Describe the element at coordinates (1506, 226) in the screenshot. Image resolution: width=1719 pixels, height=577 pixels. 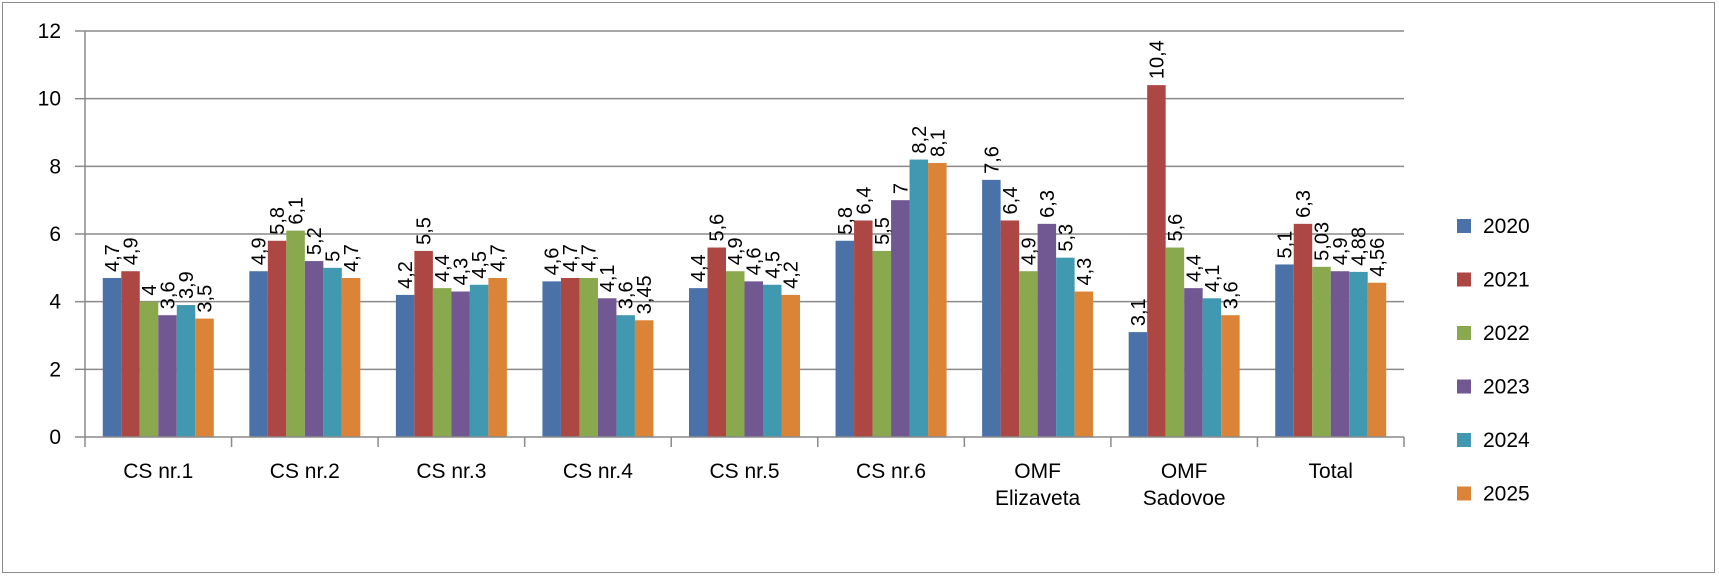
I see `legend-label: 2020` at that location.